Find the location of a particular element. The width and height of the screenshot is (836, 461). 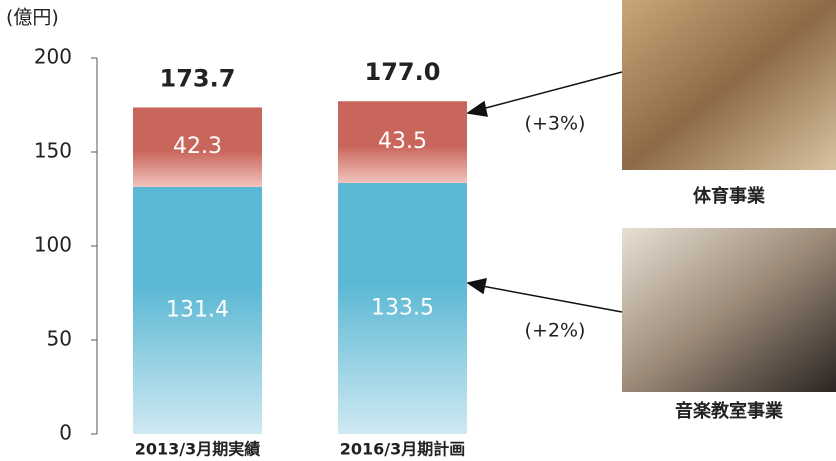

value-label: 133.5 is located at coordinates (402, 308).